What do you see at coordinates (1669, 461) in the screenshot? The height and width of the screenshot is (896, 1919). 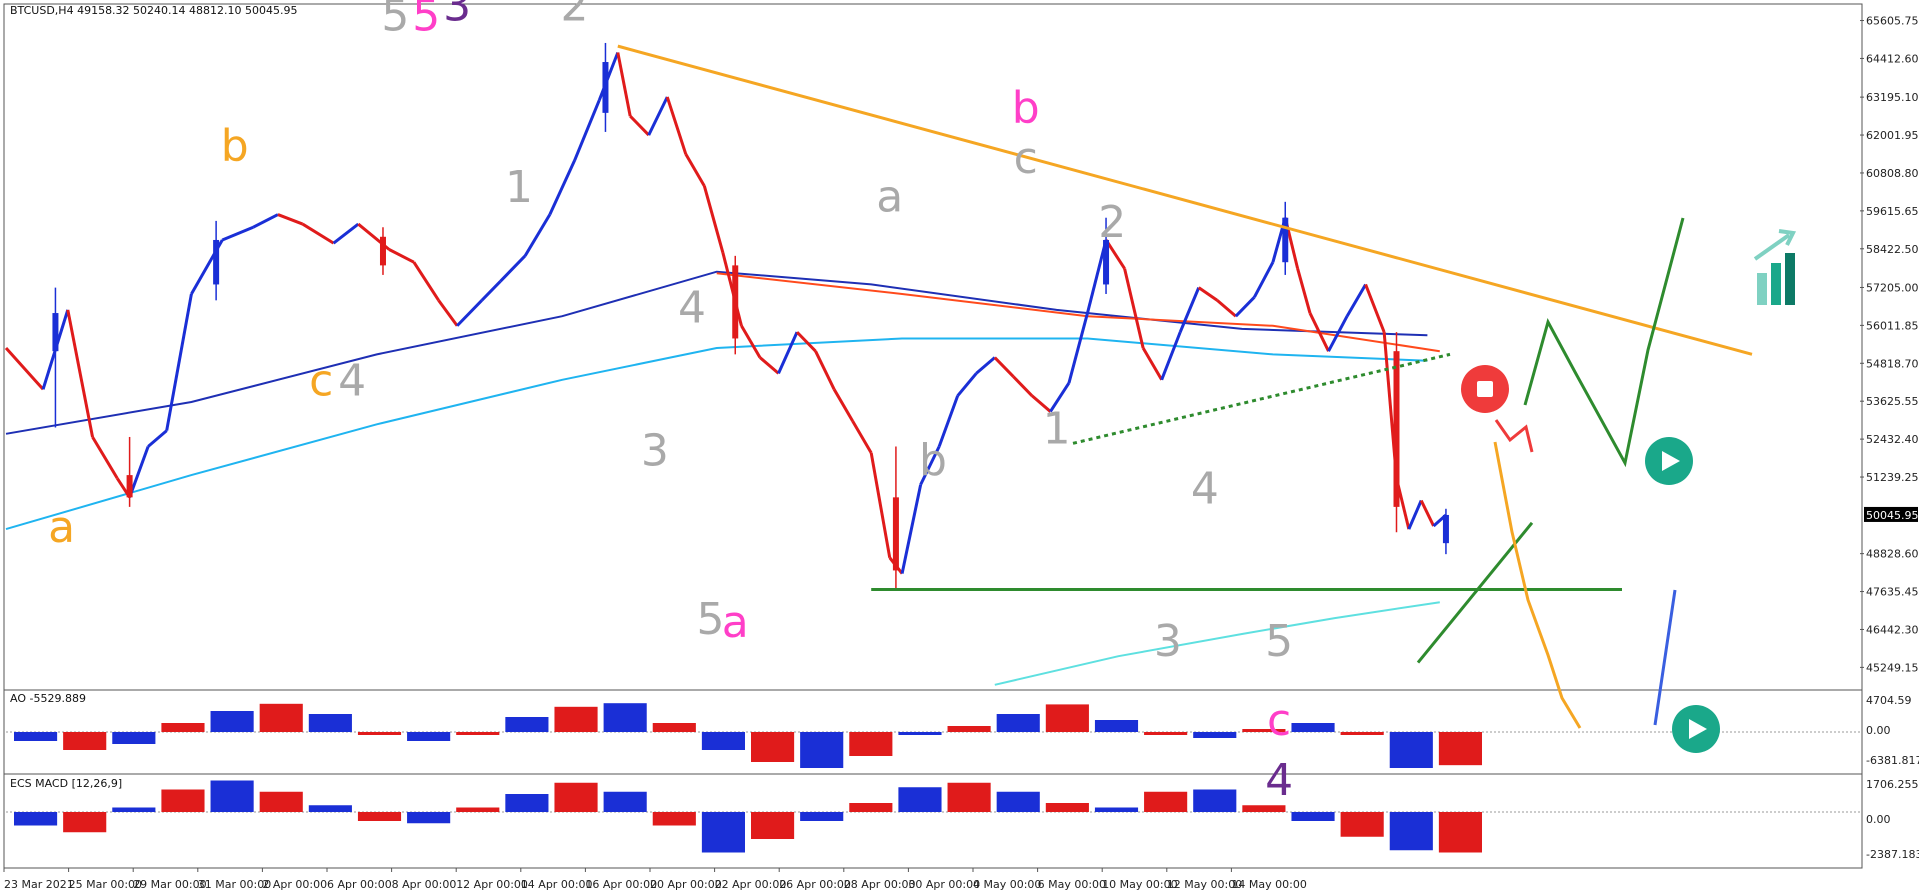 I see `play-icon` at bounding box center [1669, 461].